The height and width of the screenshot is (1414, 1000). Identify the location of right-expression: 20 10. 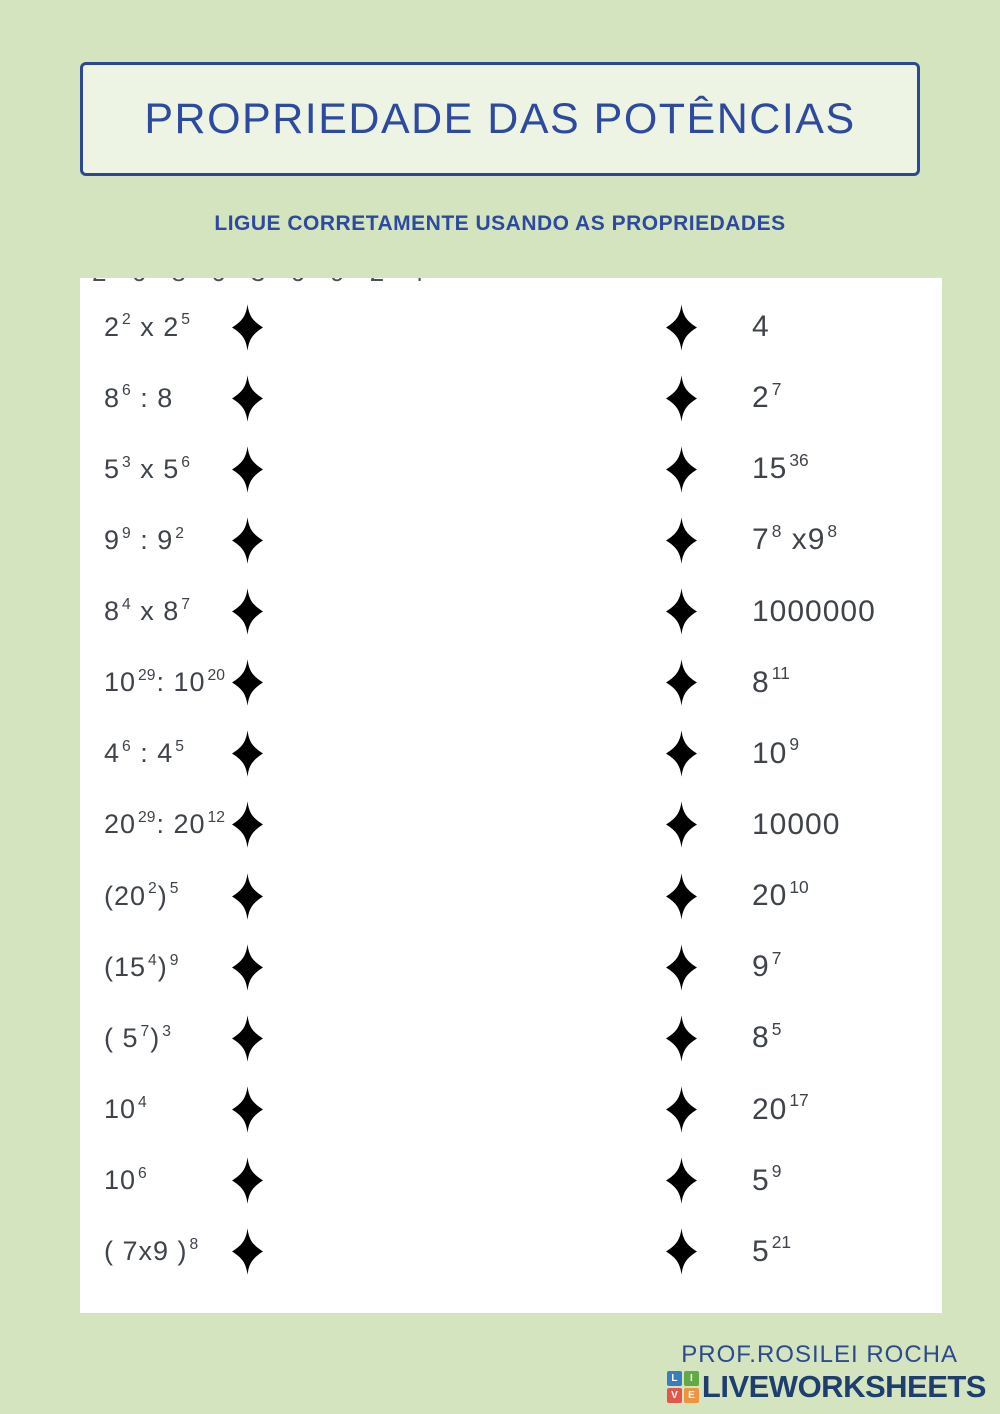
(814, 894).